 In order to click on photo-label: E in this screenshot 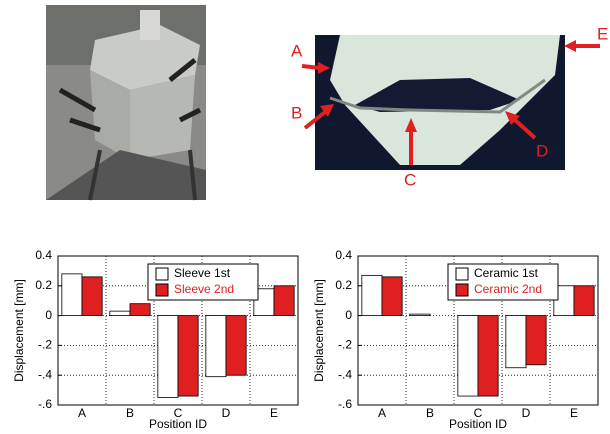, I will do `click(602, 33)`.